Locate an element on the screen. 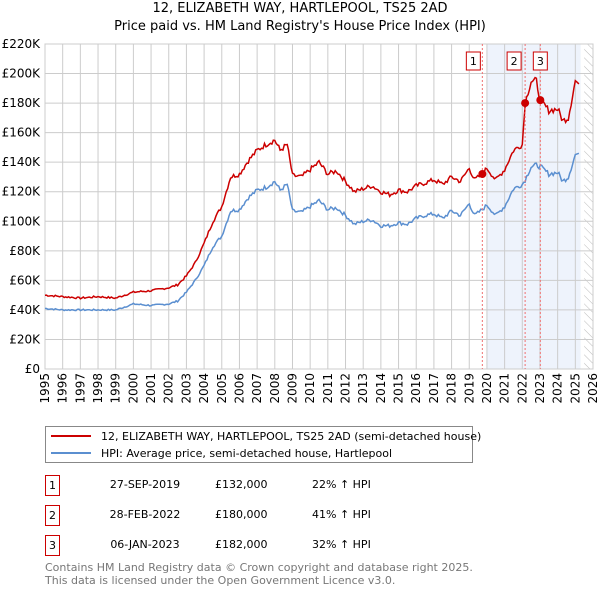 The width and height of the screenshot is (600, 590). x-tick-label: 2009 is located at coordinates (292, 388).